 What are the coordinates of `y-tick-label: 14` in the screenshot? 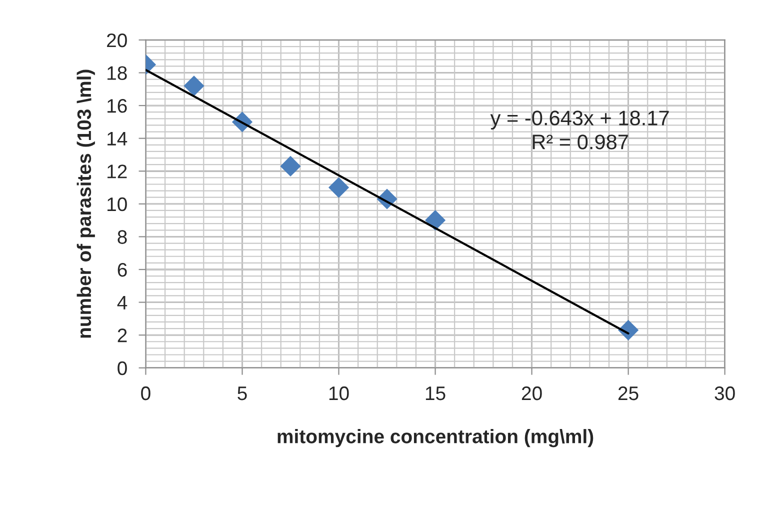 It's located at (118, 139).